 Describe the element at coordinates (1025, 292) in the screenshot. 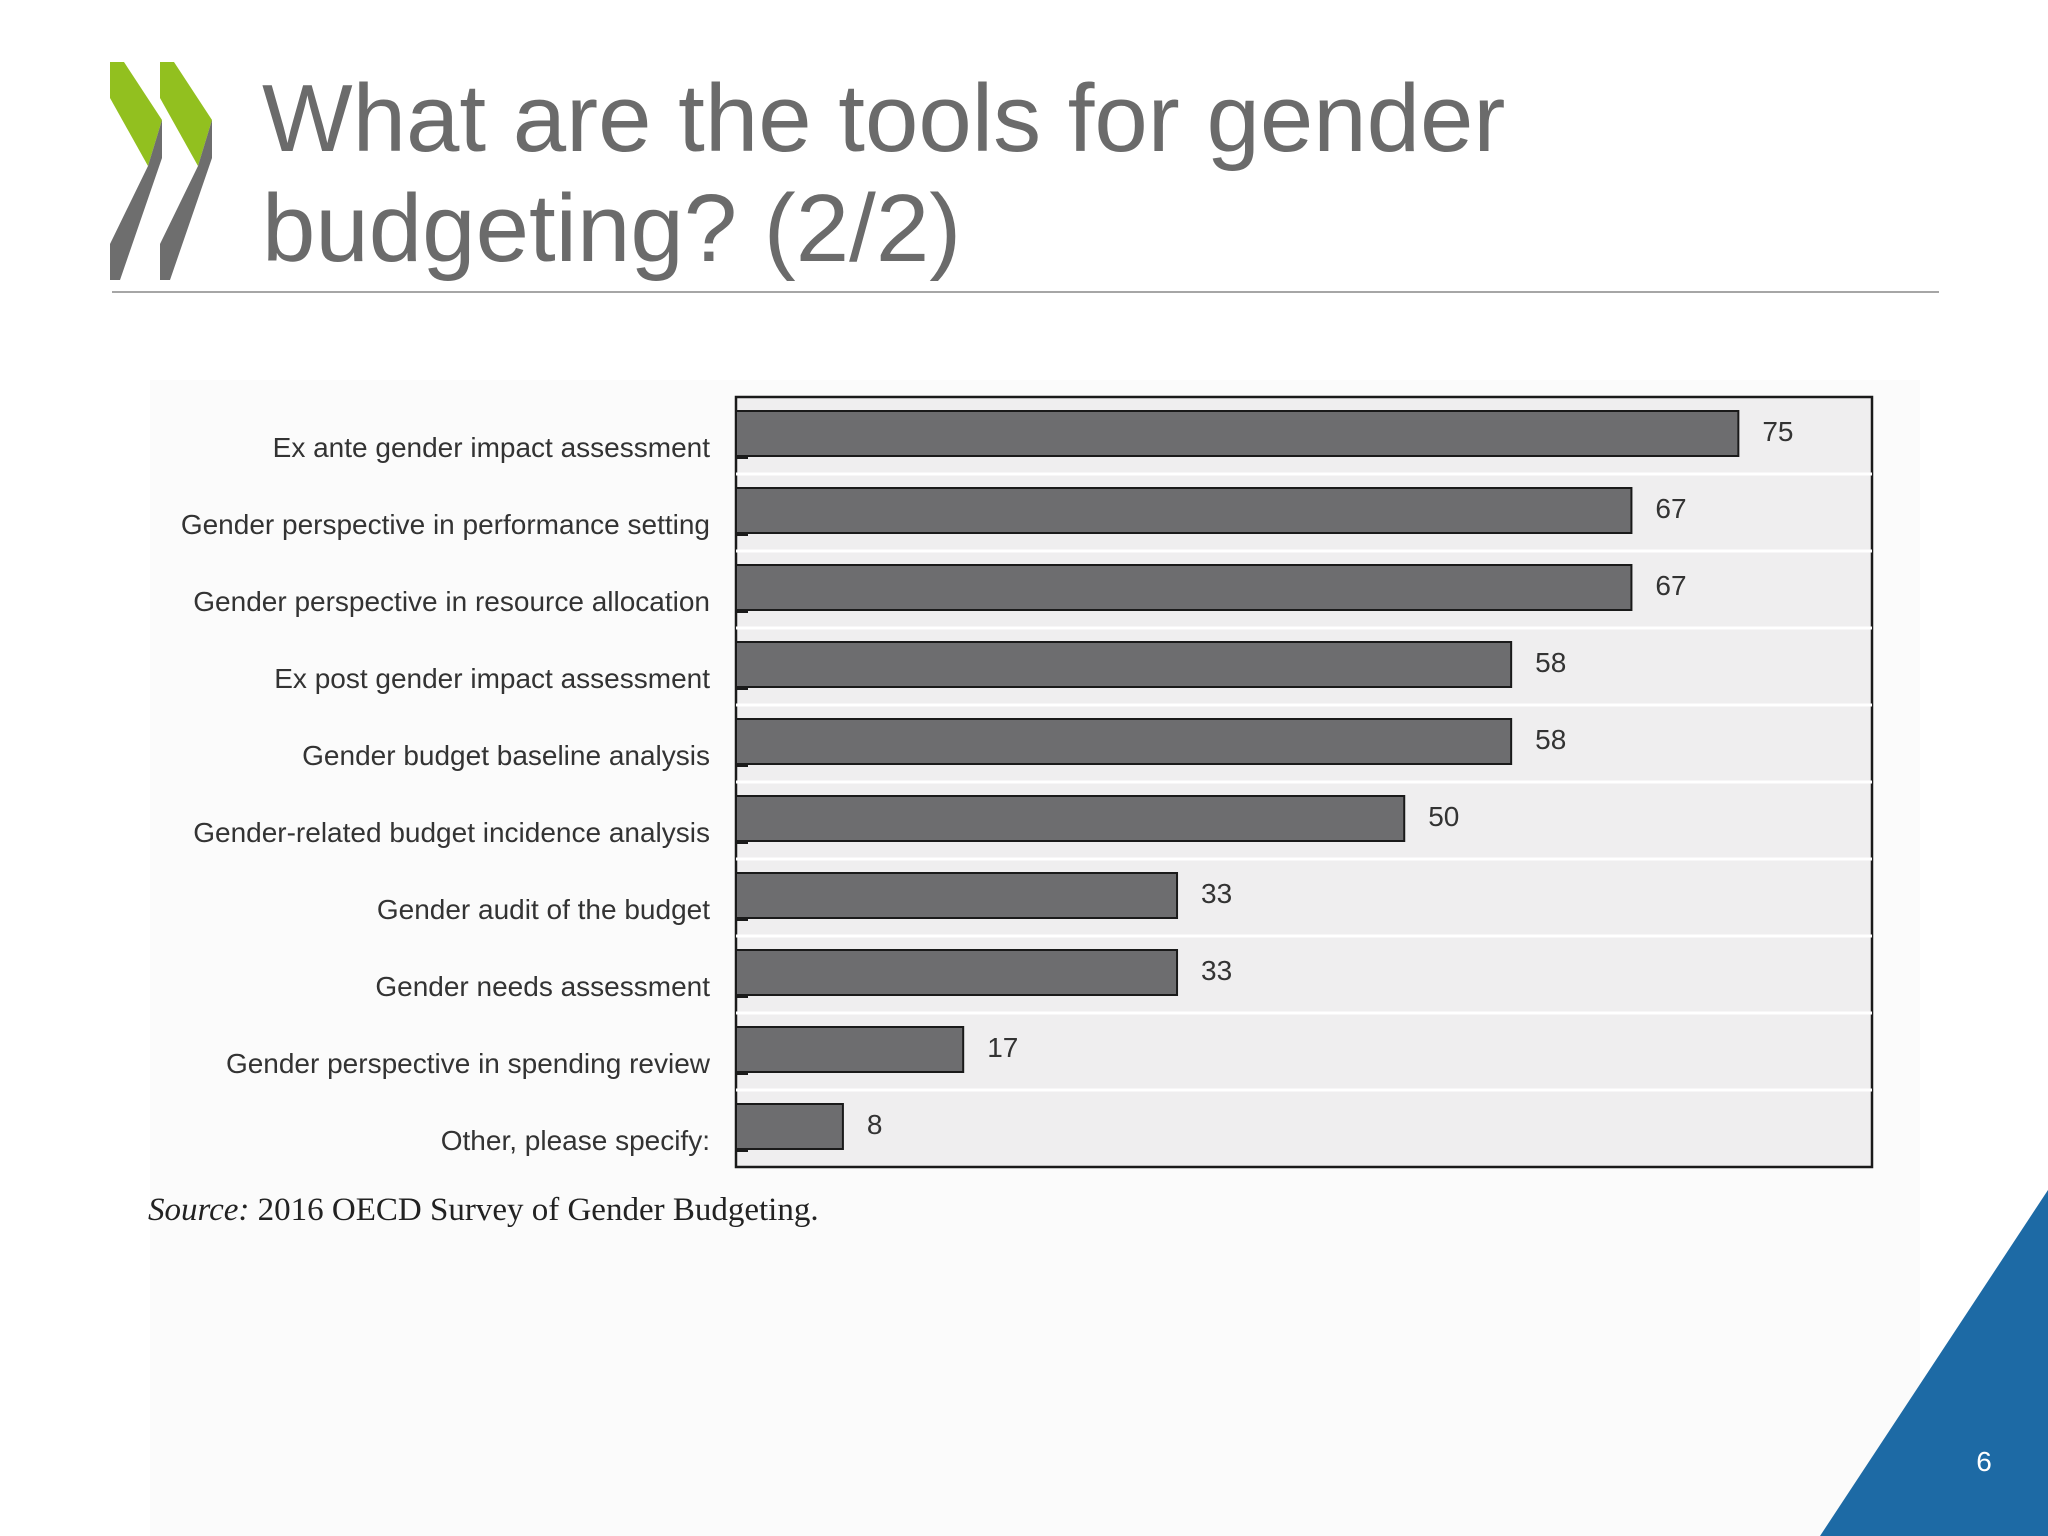

I see `title-divider` at that location.